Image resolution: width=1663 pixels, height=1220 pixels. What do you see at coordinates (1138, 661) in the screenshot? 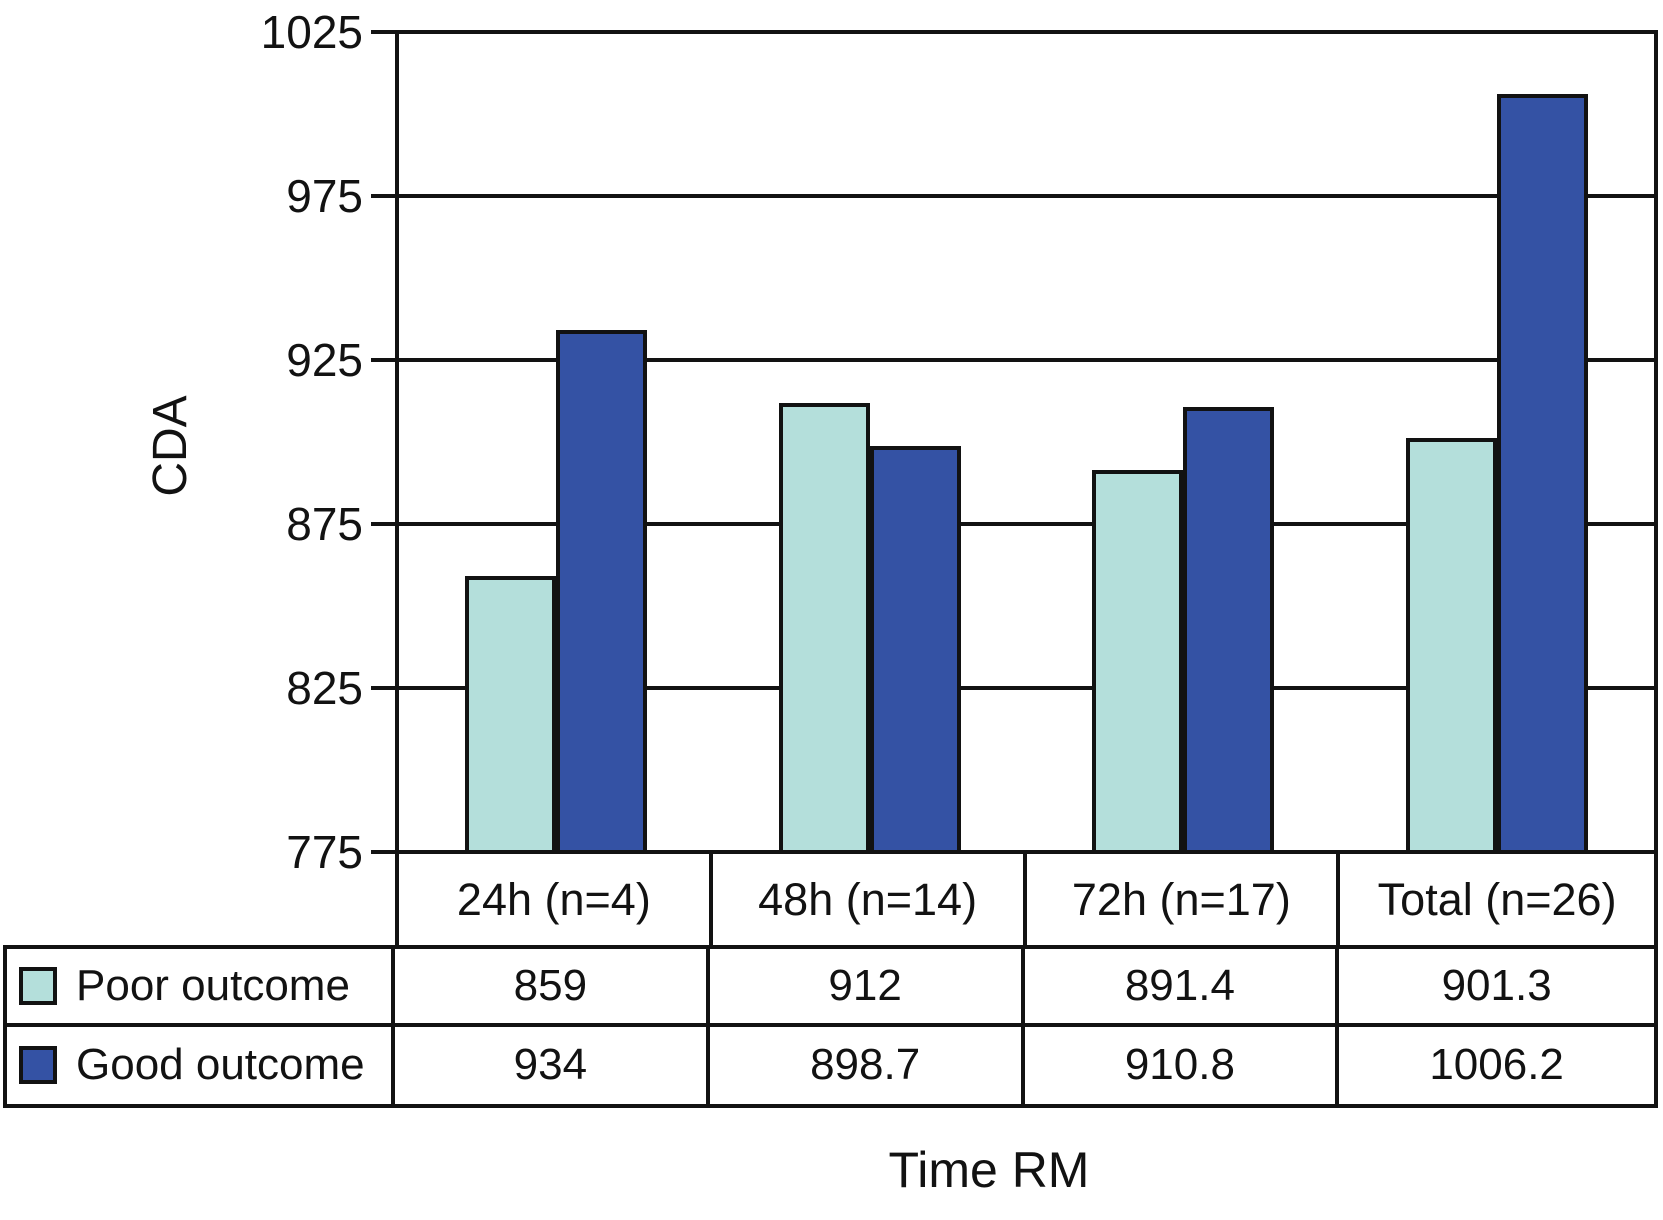
I see `bar-poor-72h` at bounding box center [1138, 661].